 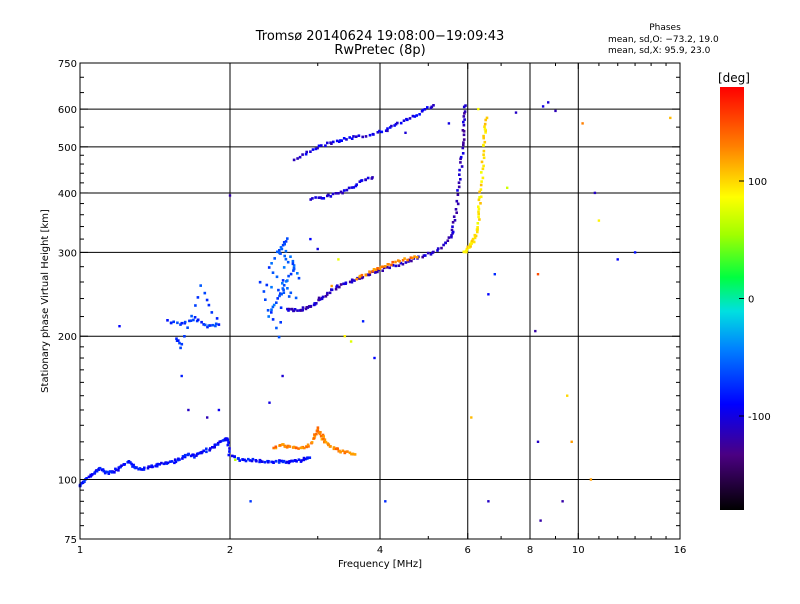 I want to click on y-tick-label: 500, so click(x=67, y=148).